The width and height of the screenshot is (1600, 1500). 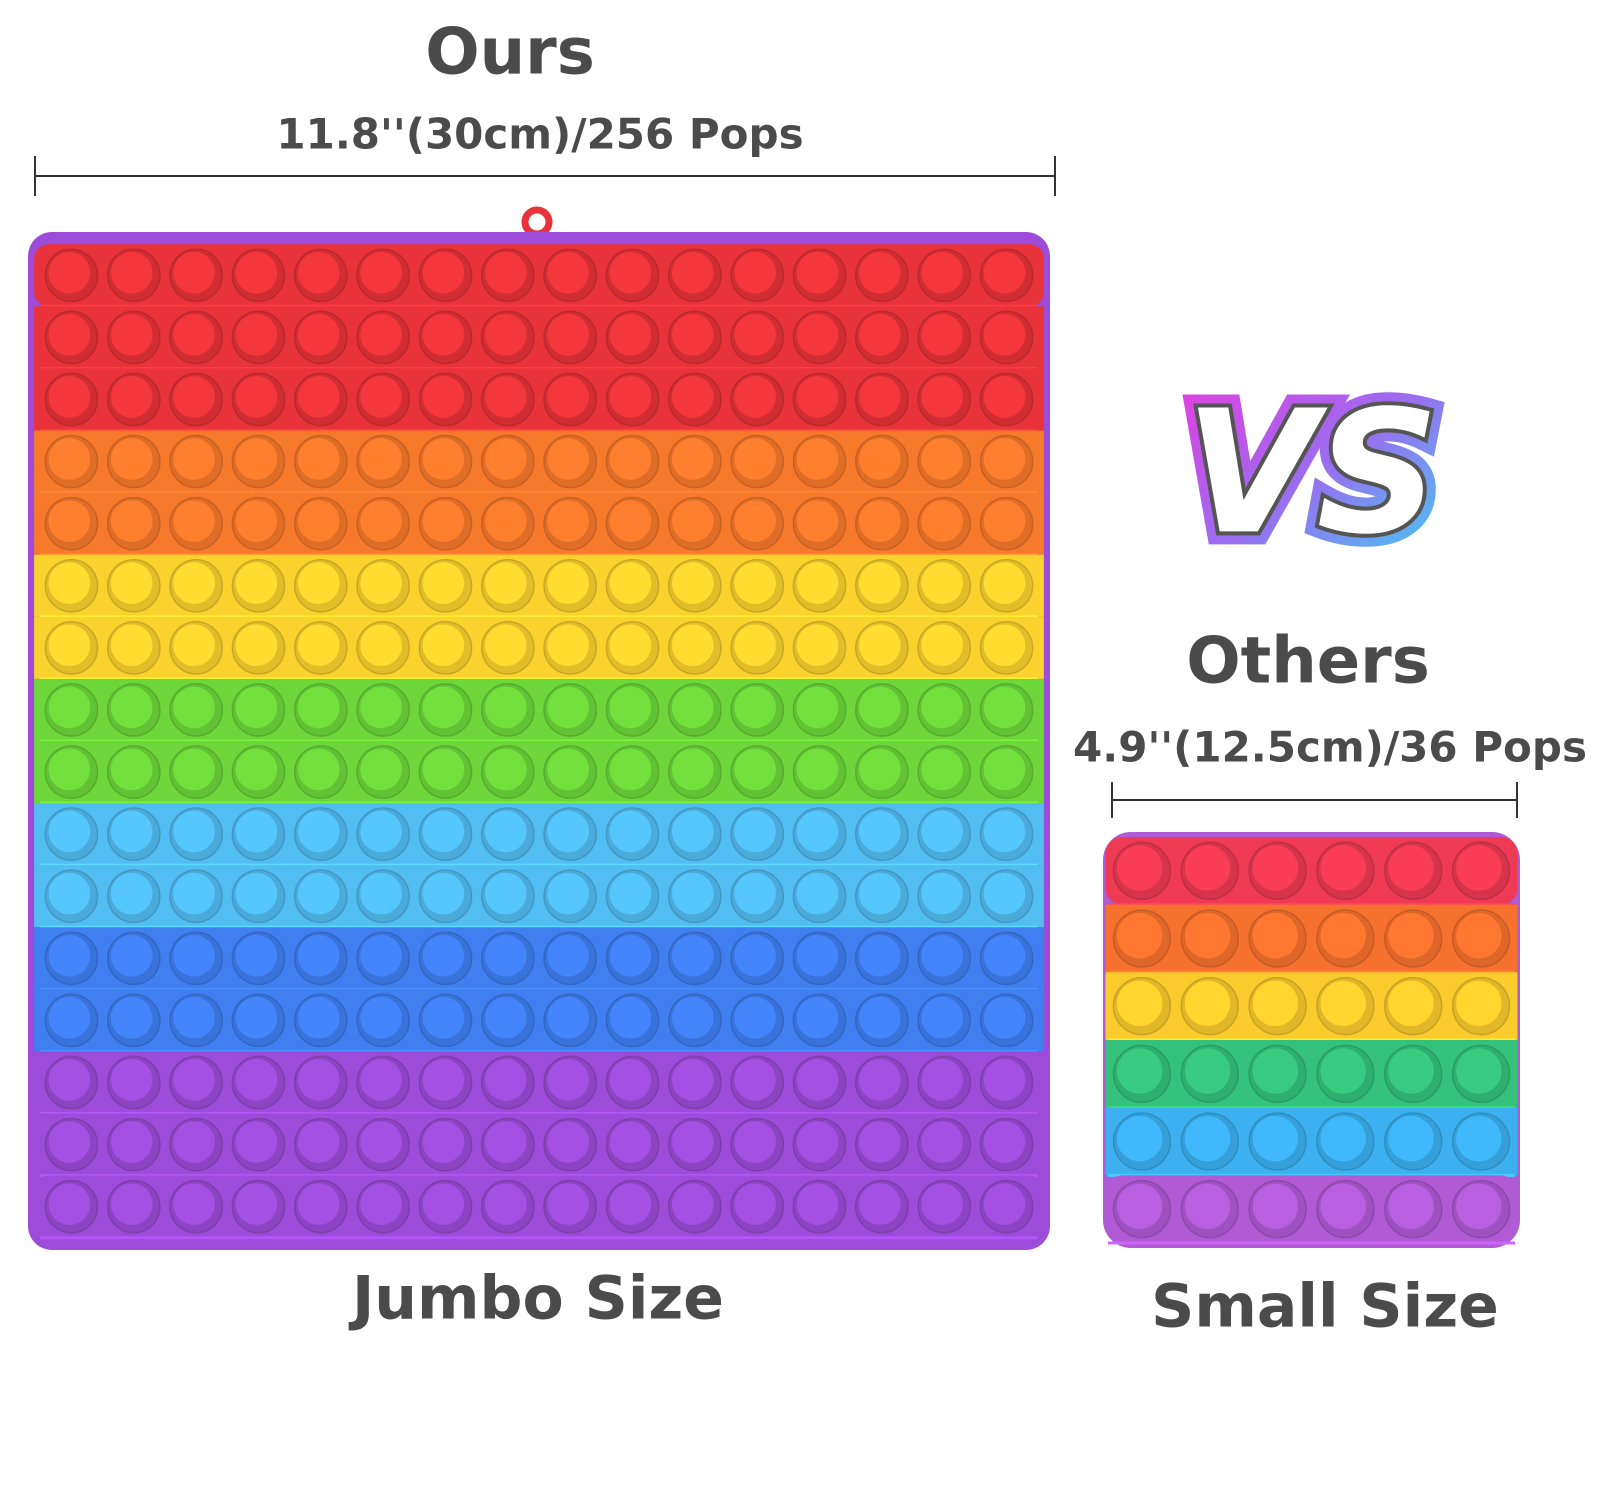 What do you see at coordinates (536, 1299) in the screenshot?
I see `ours-caption: Jumbo Size` at bounding box center [536, 1299].